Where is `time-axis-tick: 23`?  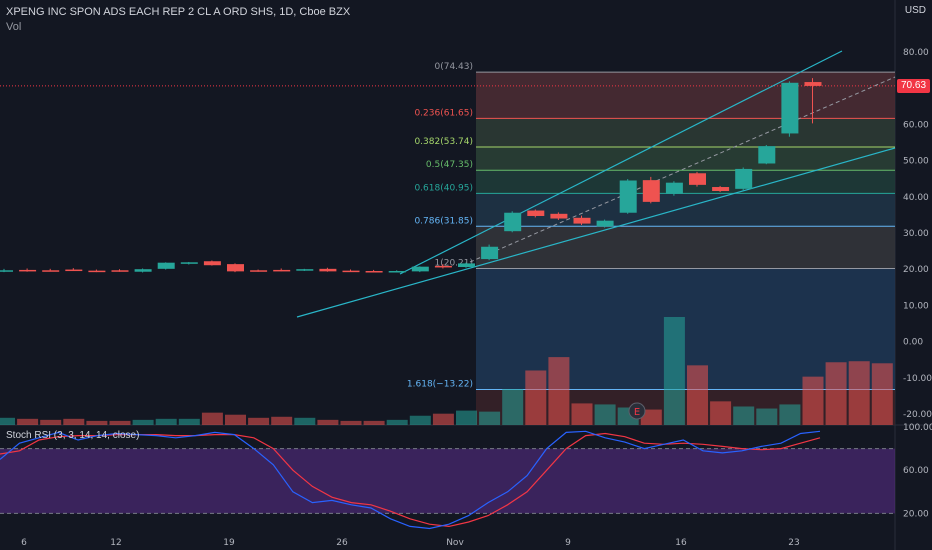
time-axis-tick: 23 is located at coordinates (793, 543).